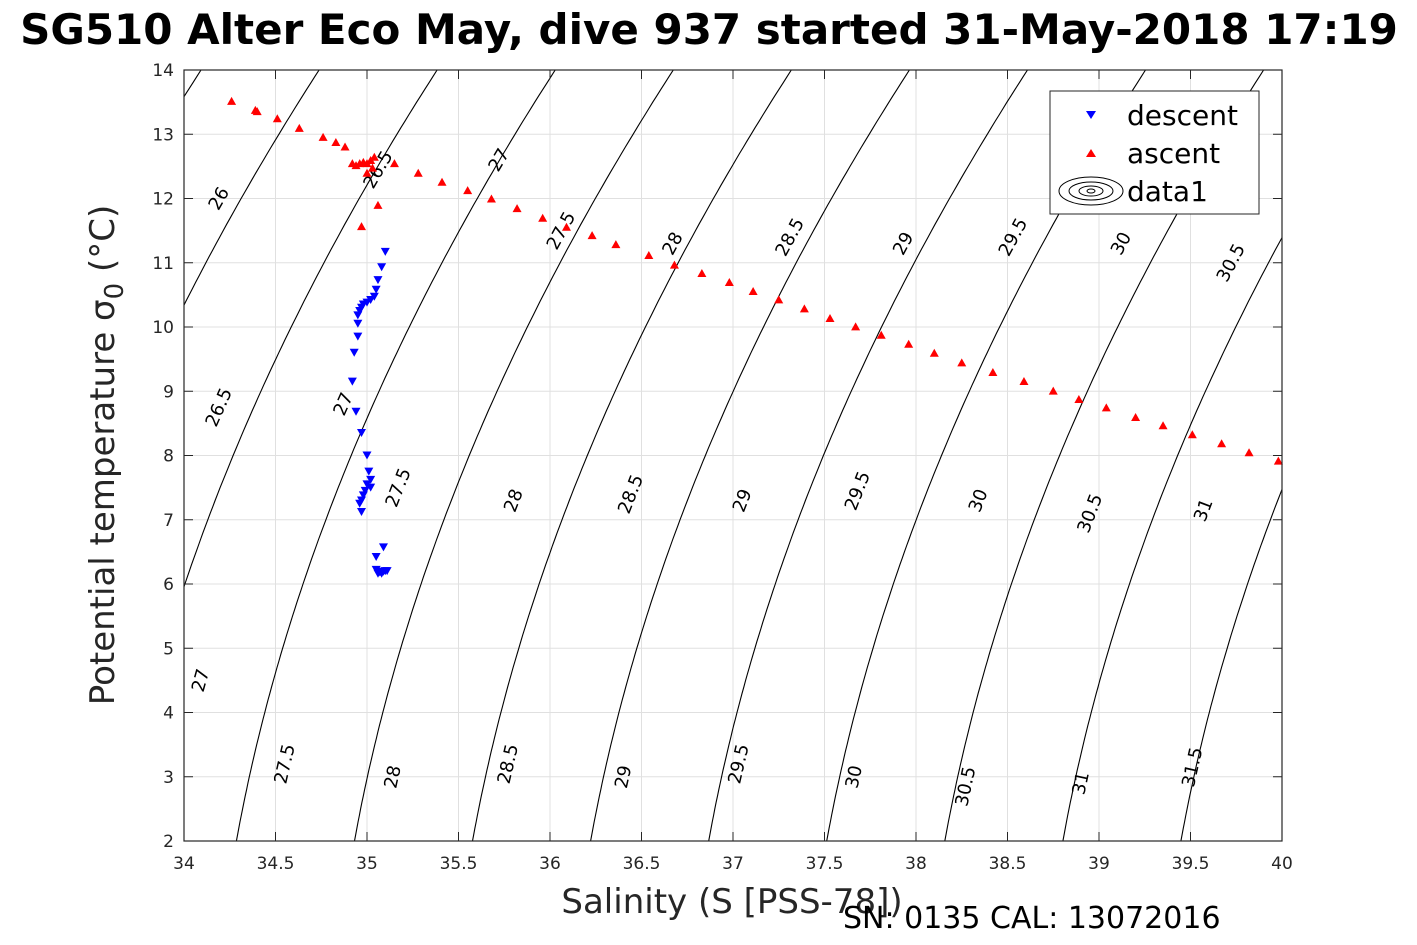 This screenshot has width=1417, height=945. What do you see at coordinates (103, 244) in the screenshot?
I see `y-axis-label-unit: (°C)` at bounding box center [103, 244].